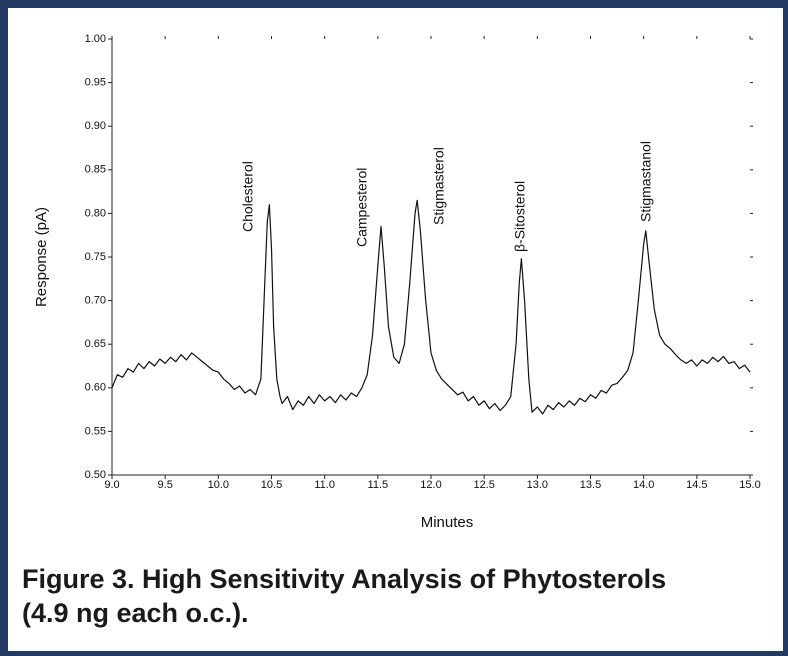  I want to click on x-tick-label: 9.0, so click(111, 485).